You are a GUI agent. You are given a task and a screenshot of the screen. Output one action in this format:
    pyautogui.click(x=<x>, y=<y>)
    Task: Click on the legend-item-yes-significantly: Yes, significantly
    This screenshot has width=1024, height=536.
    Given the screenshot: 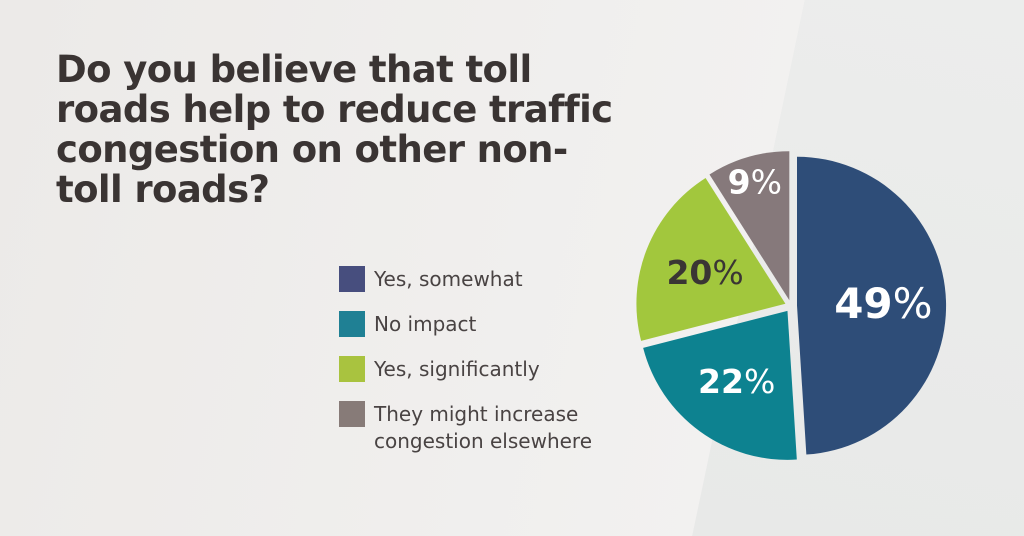 What is the action you would take?
    pyautogui.click(x=481, y=369)
    